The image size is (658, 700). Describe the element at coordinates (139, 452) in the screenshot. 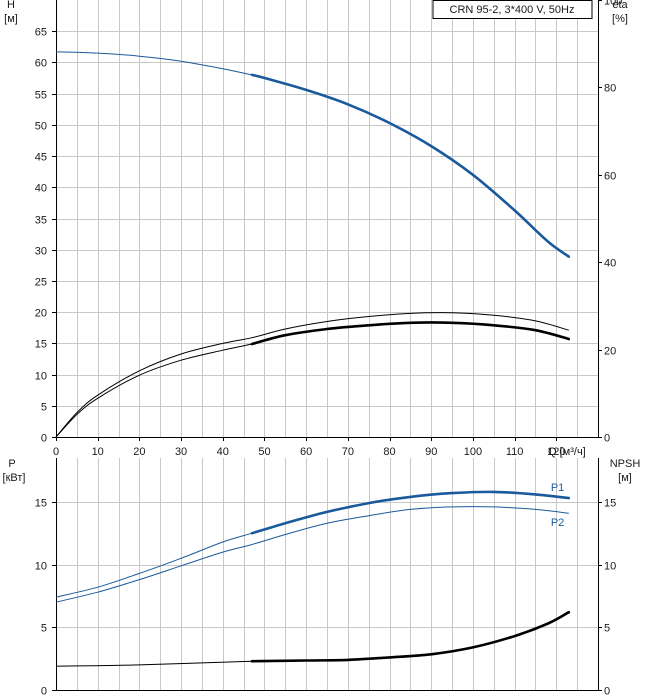

I see `x-tick-label: 20` at that location.